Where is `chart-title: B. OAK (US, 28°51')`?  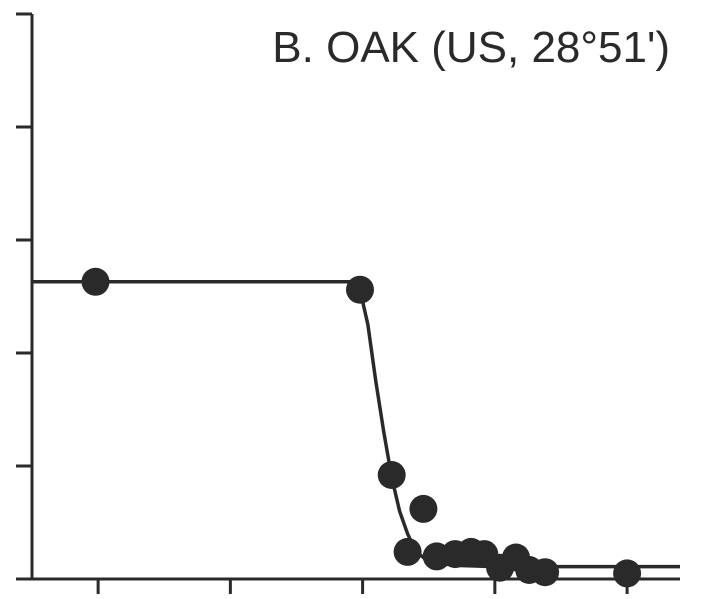 chart-title: B. OAK (US, 28°51') is located at coordinates (471, 47).